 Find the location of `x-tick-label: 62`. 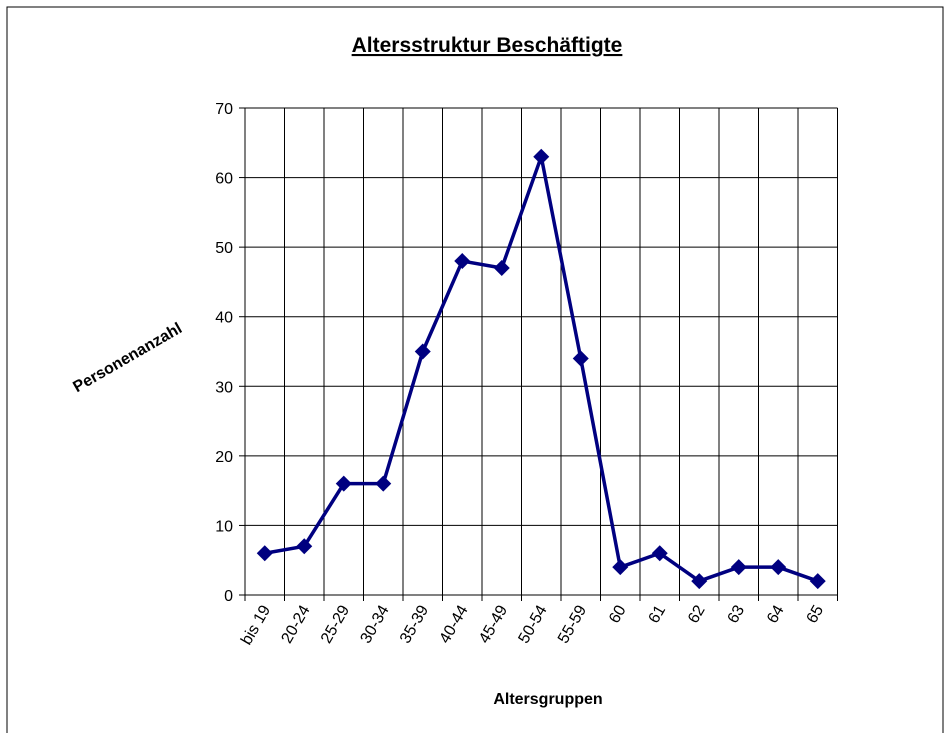

x-tick-label: 62 is located at coordinates (697, 614).